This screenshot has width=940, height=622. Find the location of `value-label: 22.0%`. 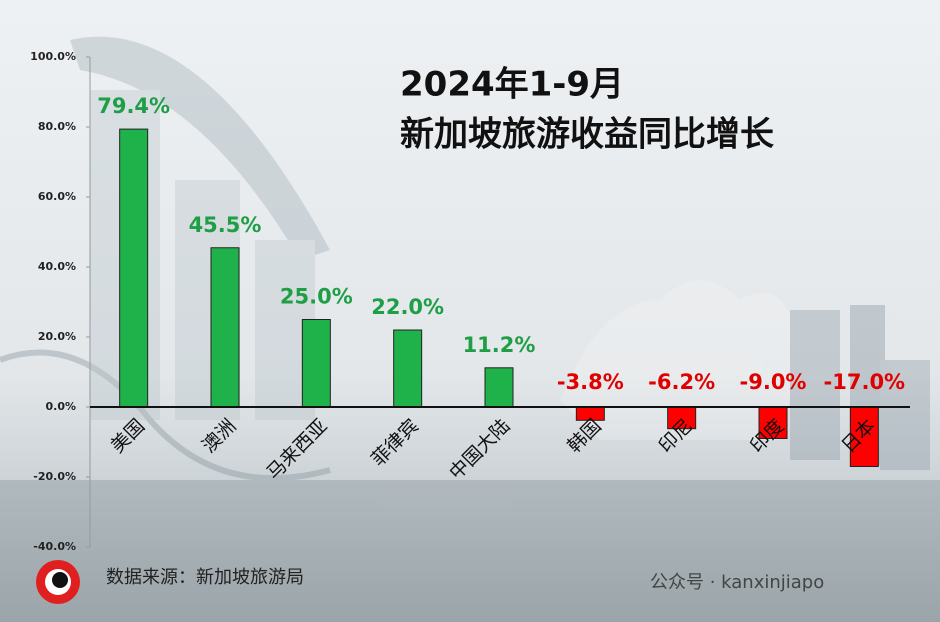

value-label: 22.0% is located at coordinates (407, 307).